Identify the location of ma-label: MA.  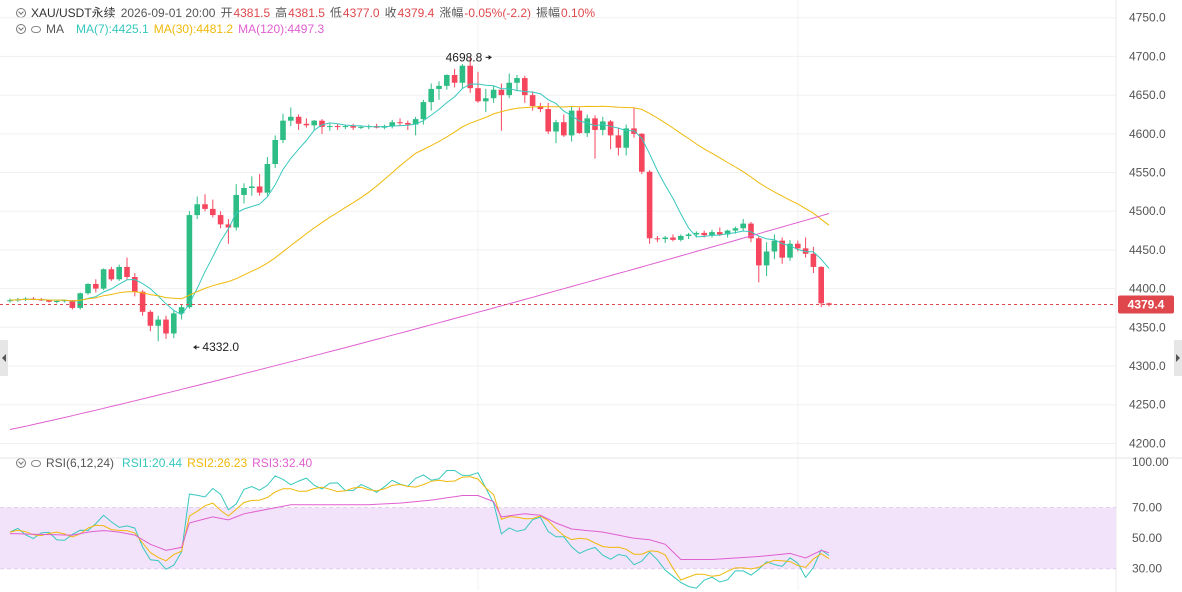
(55, 29).